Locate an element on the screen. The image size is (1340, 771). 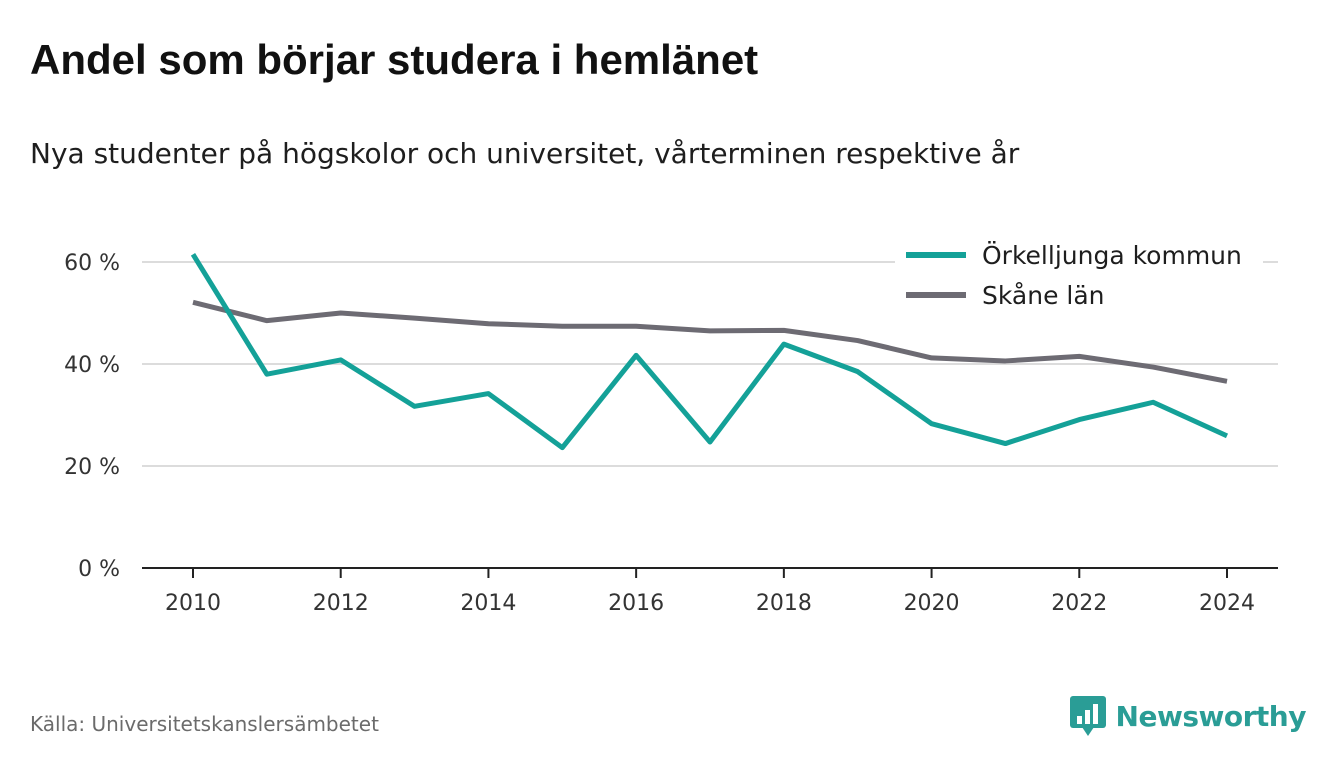
x-tick-label: 2022 is located at coordinates (1079, 603).